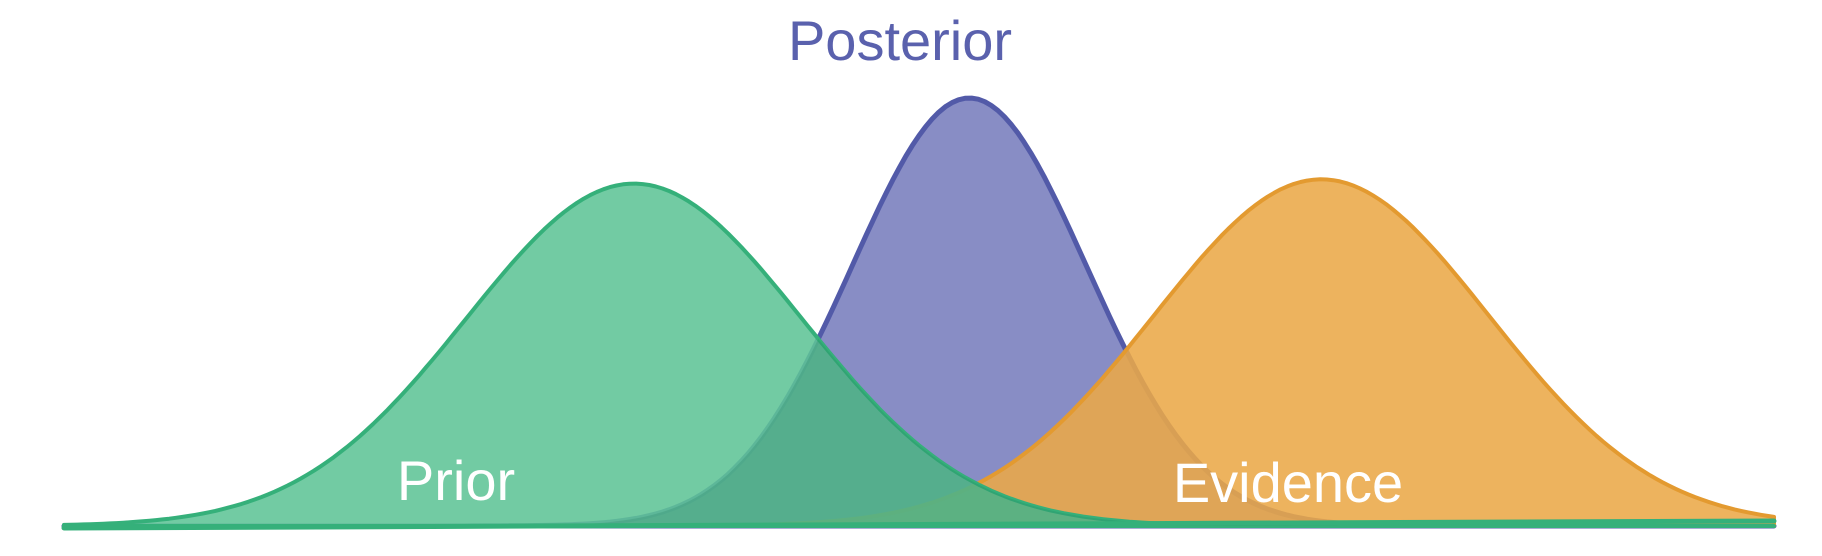 The image size is (1822, 556). What do you see at coordinates (919, 524) in the screenshot?
I see `baseline` at bounding box center [919, 524].